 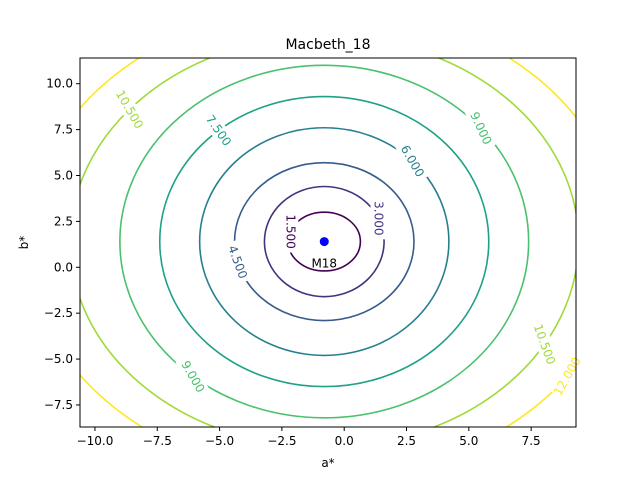 I want to click on sample-point-marker, so click(x=324, y=242).